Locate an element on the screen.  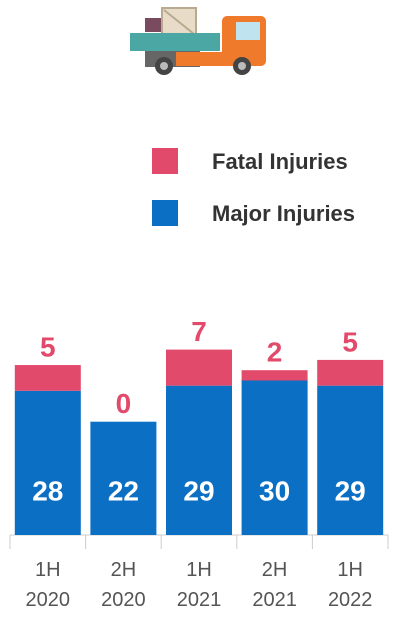
x-tick-label: 1H 2021 is located at coordinates (199, 585).